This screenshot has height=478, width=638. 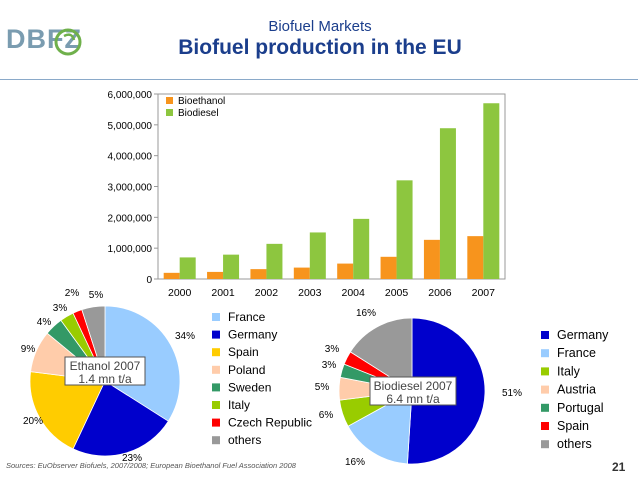 I want to click on x-tick-label: 2001, so click(x=223, y=293).